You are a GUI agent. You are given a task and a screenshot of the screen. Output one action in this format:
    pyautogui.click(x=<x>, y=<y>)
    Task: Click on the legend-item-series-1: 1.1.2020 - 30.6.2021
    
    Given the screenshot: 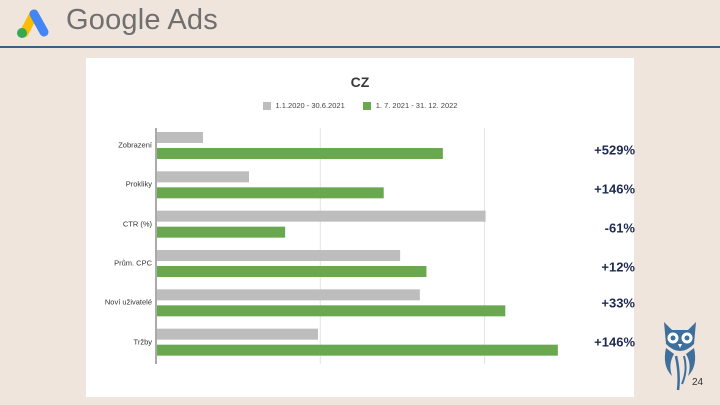 What is the action you would take?
    pyautogui.click(x=303, y=105)
    